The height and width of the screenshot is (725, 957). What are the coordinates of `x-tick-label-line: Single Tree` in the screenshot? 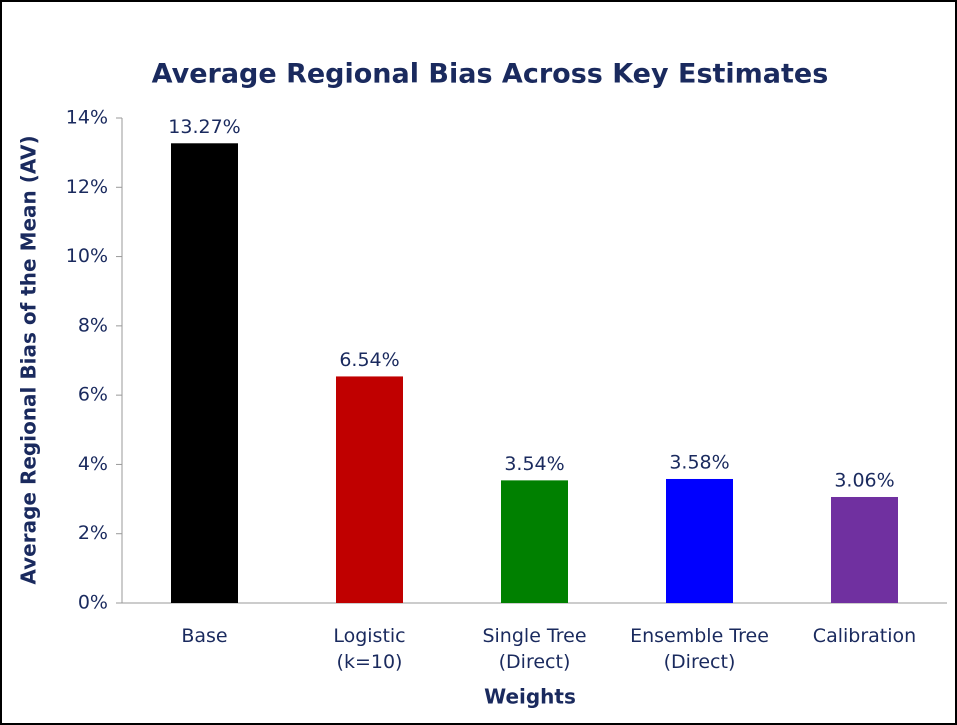 It's located at (534, 636).